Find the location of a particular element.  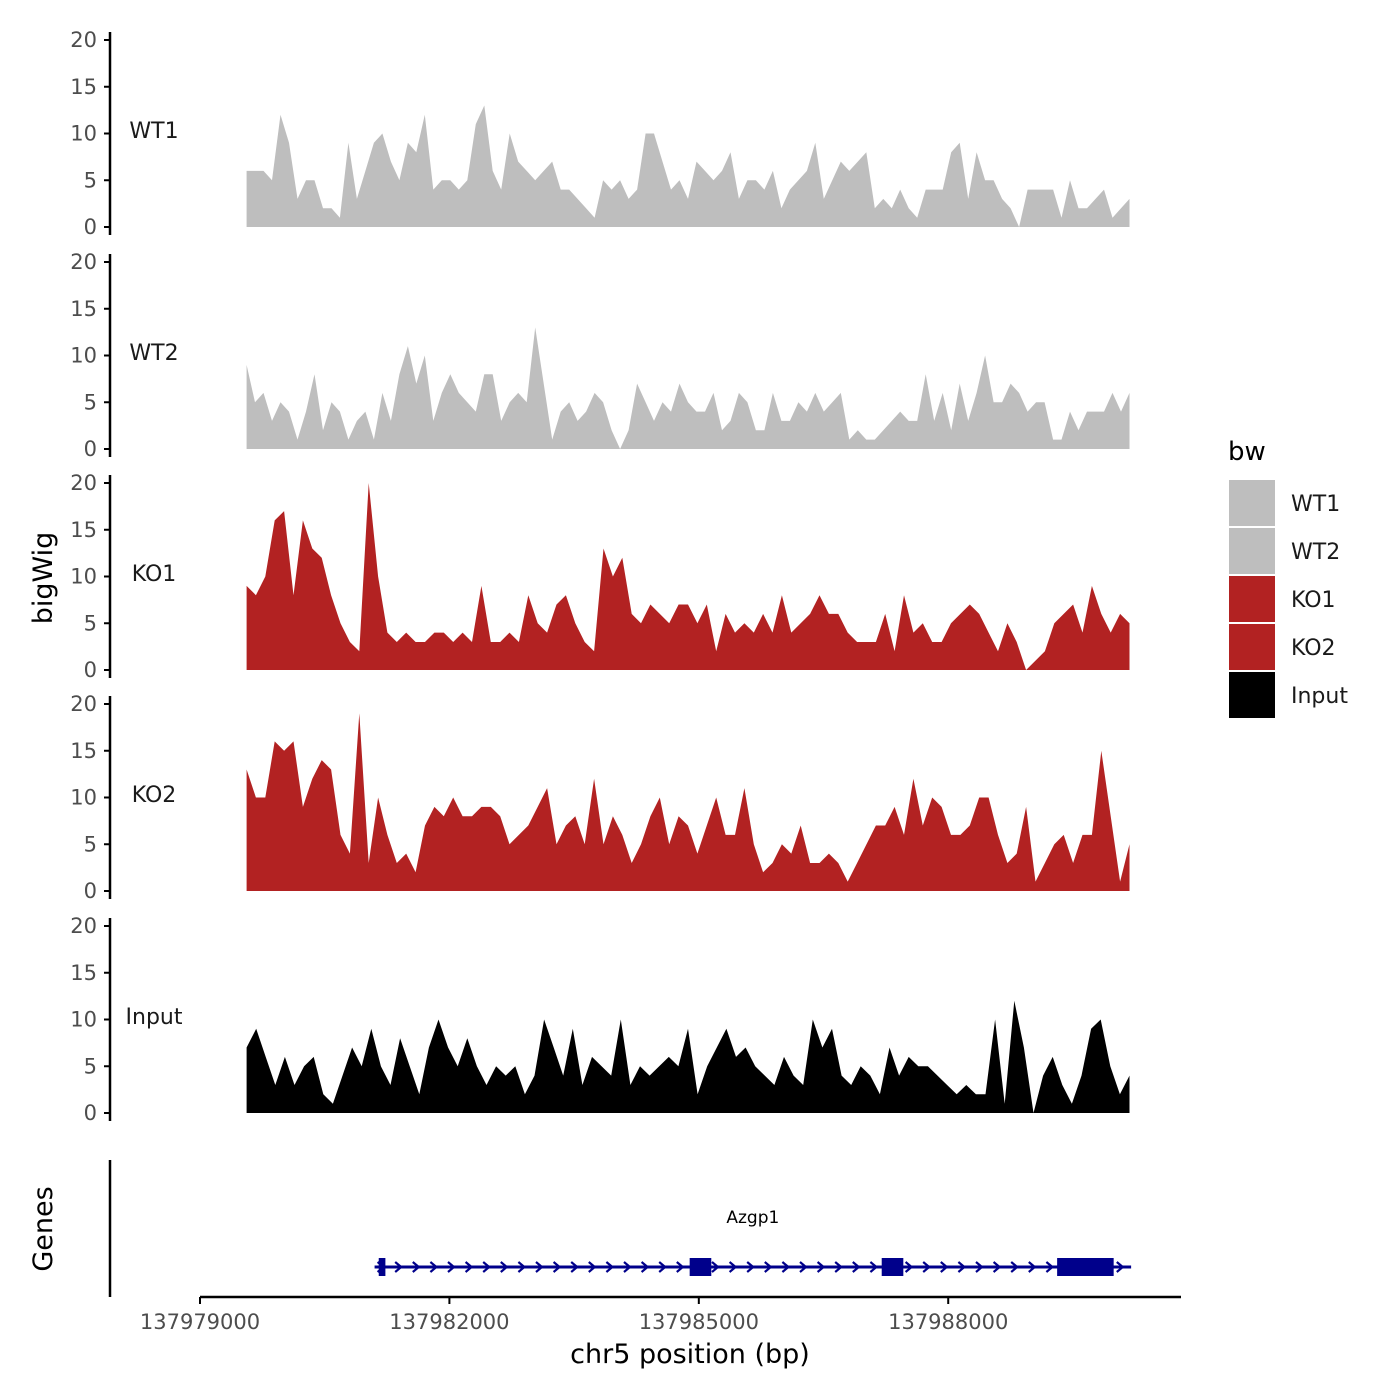

coverage-area-wt1 is located at coordinates (688, 166).